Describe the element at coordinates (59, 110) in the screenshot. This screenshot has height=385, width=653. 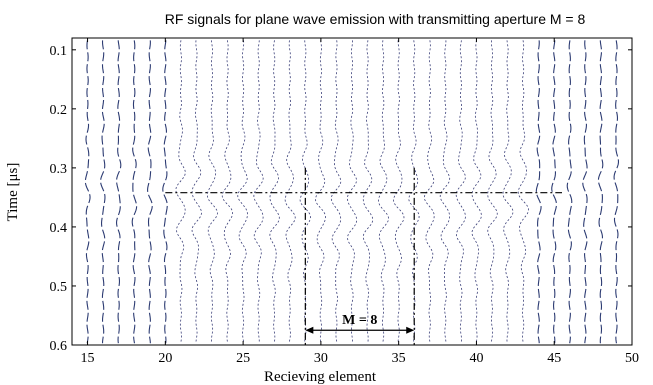
I see `y-tick-label: 0.2` at that location.